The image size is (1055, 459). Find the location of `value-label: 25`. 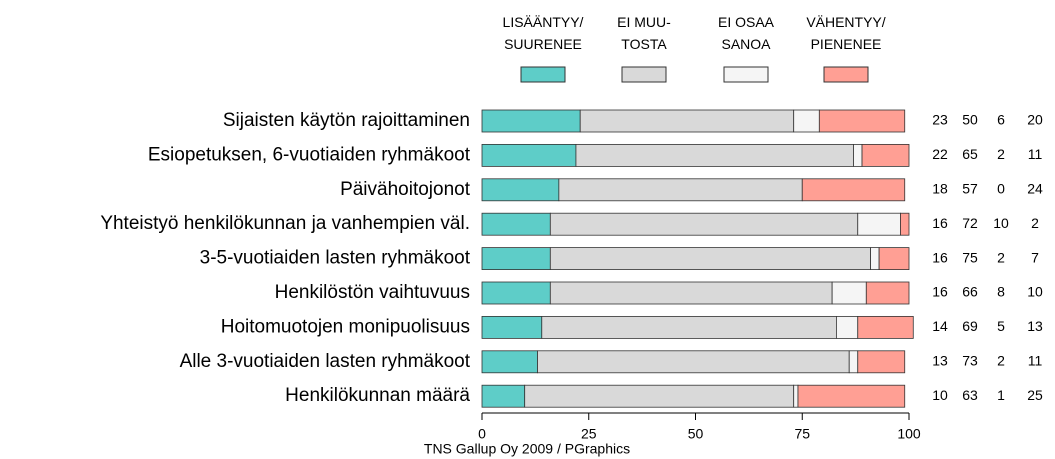

value-label: 25 is located at coordinates (1035, 395).